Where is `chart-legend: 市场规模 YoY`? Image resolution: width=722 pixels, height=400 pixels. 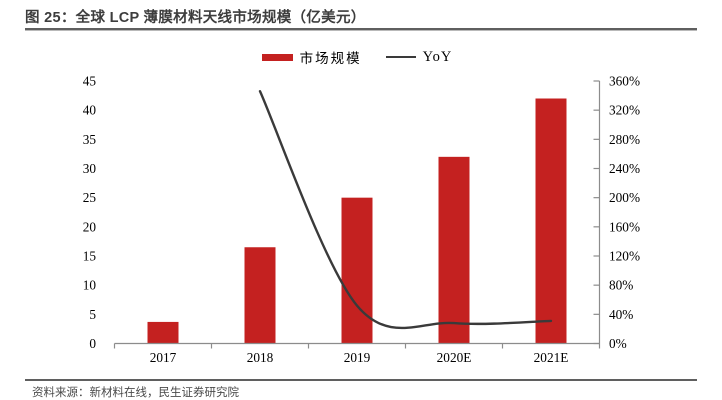
chart-legend: 市场规模 YoY is located at coordinates (357, 57).